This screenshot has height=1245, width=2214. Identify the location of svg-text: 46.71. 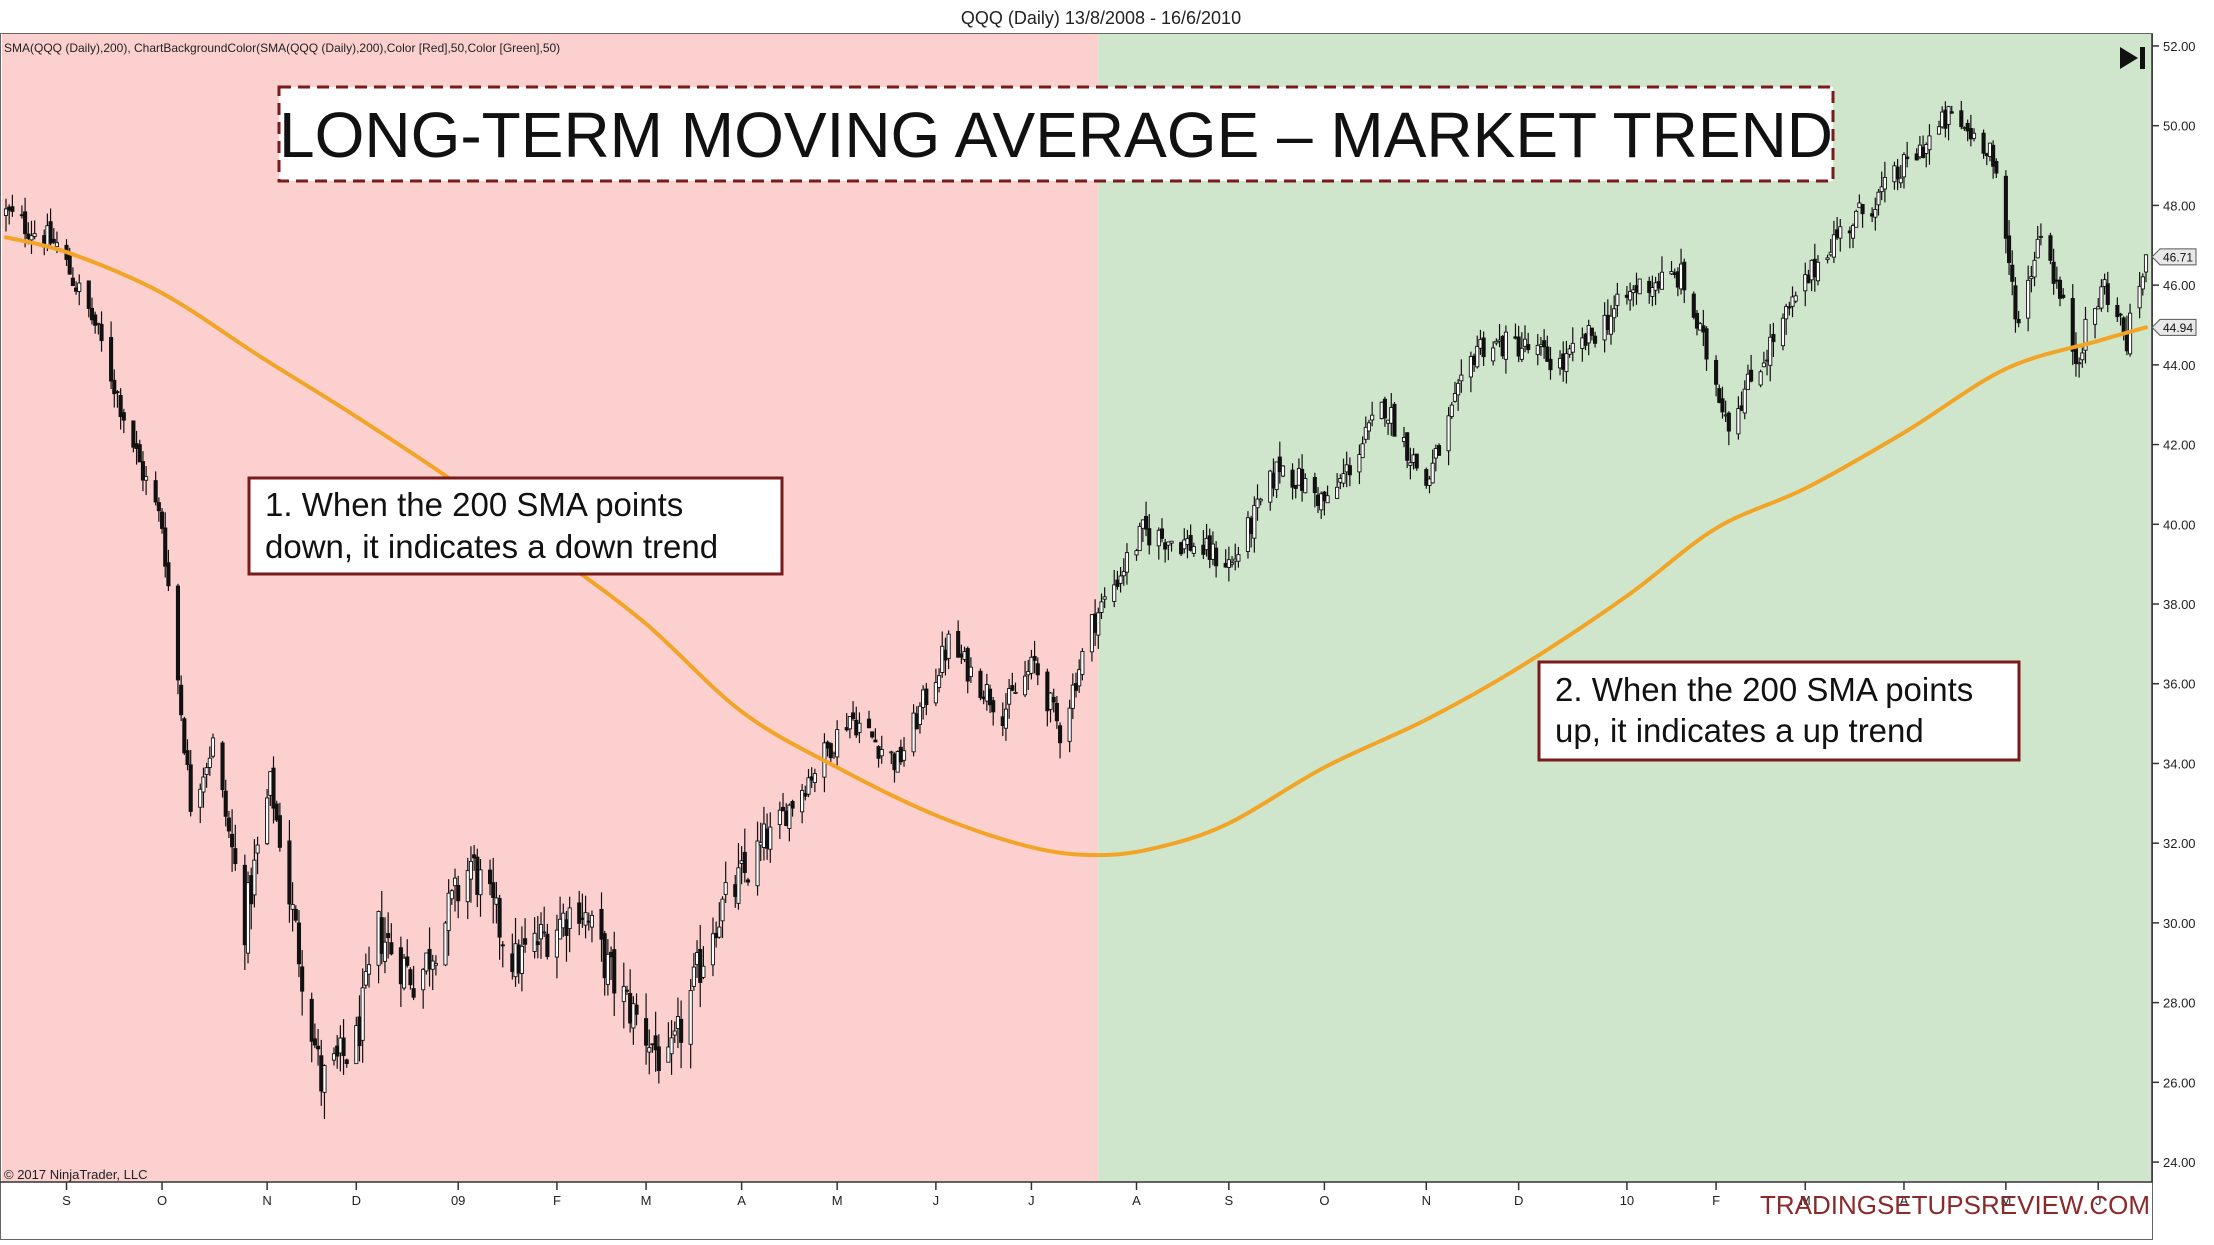
(2178, 257).